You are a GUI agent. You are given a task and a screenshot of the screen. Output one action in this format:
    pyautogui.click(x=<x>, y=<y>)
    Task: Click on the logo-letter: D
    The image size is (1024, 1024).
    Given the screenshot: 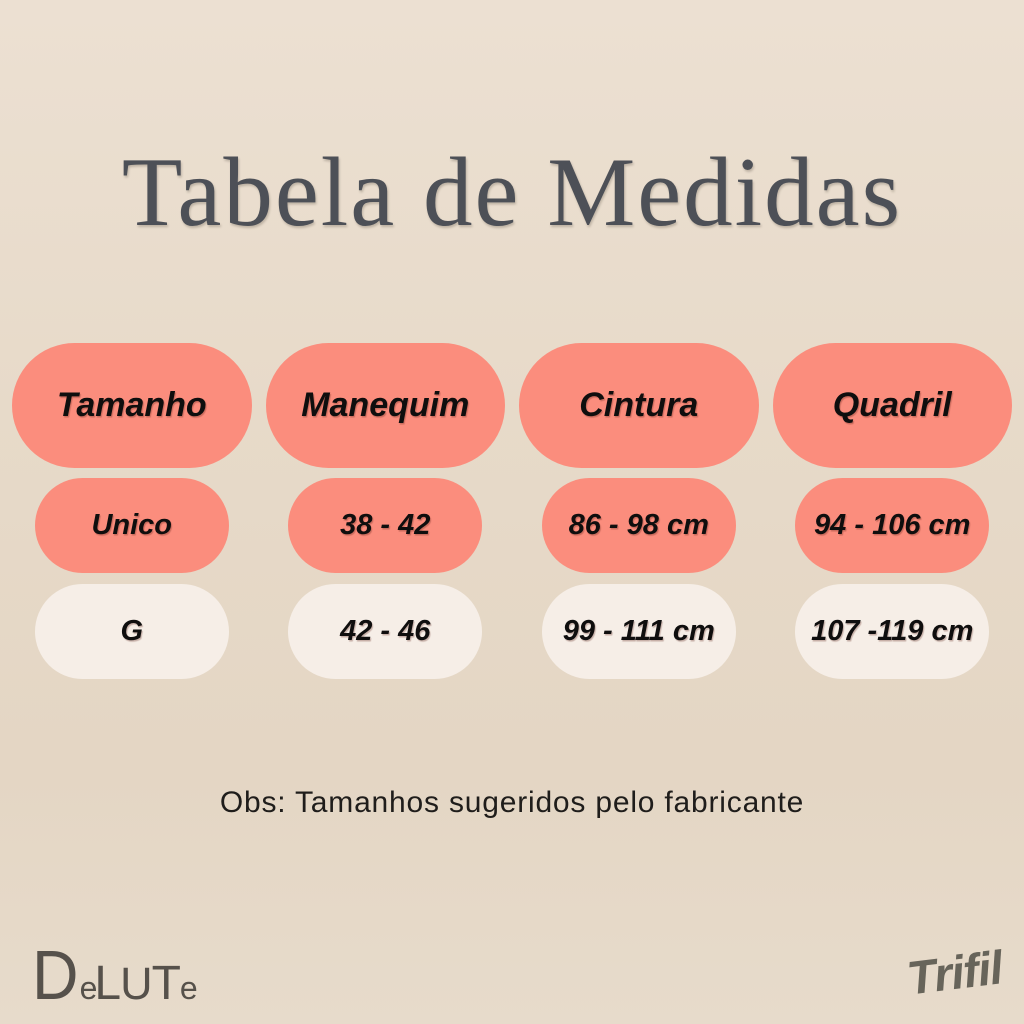 What is the action you would take?
    pyautogui.click(x=55, y=975)
    